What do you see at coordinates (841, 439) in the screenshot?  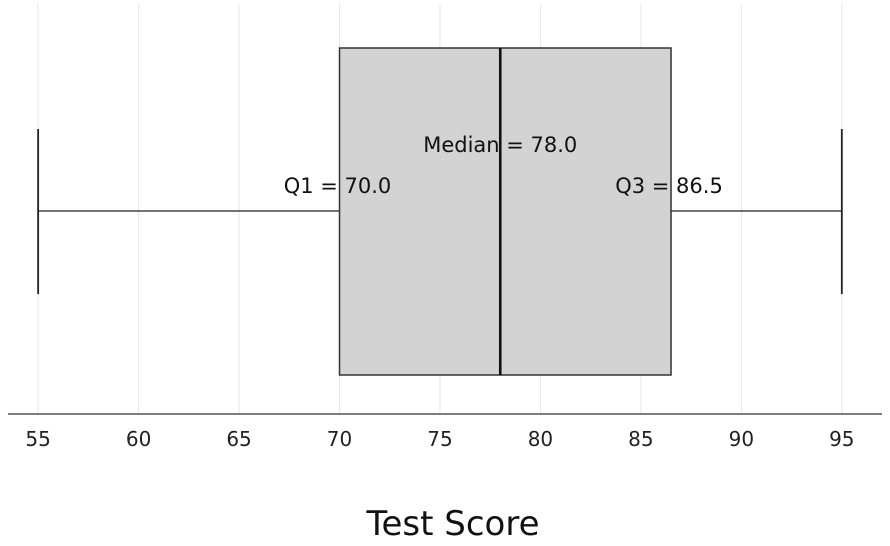 I see `x-tick-label-95: 95` at bounding box center [841, 439].